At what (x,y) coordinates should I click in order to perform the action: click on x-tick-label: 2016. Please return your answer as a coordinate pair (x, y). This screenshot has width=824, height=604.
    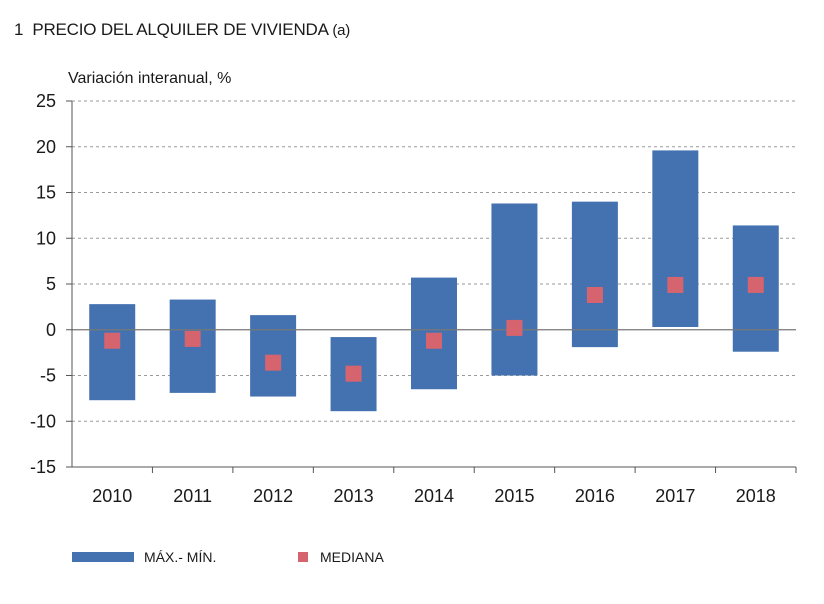
    Looking at the image, I should click on (595, 496).